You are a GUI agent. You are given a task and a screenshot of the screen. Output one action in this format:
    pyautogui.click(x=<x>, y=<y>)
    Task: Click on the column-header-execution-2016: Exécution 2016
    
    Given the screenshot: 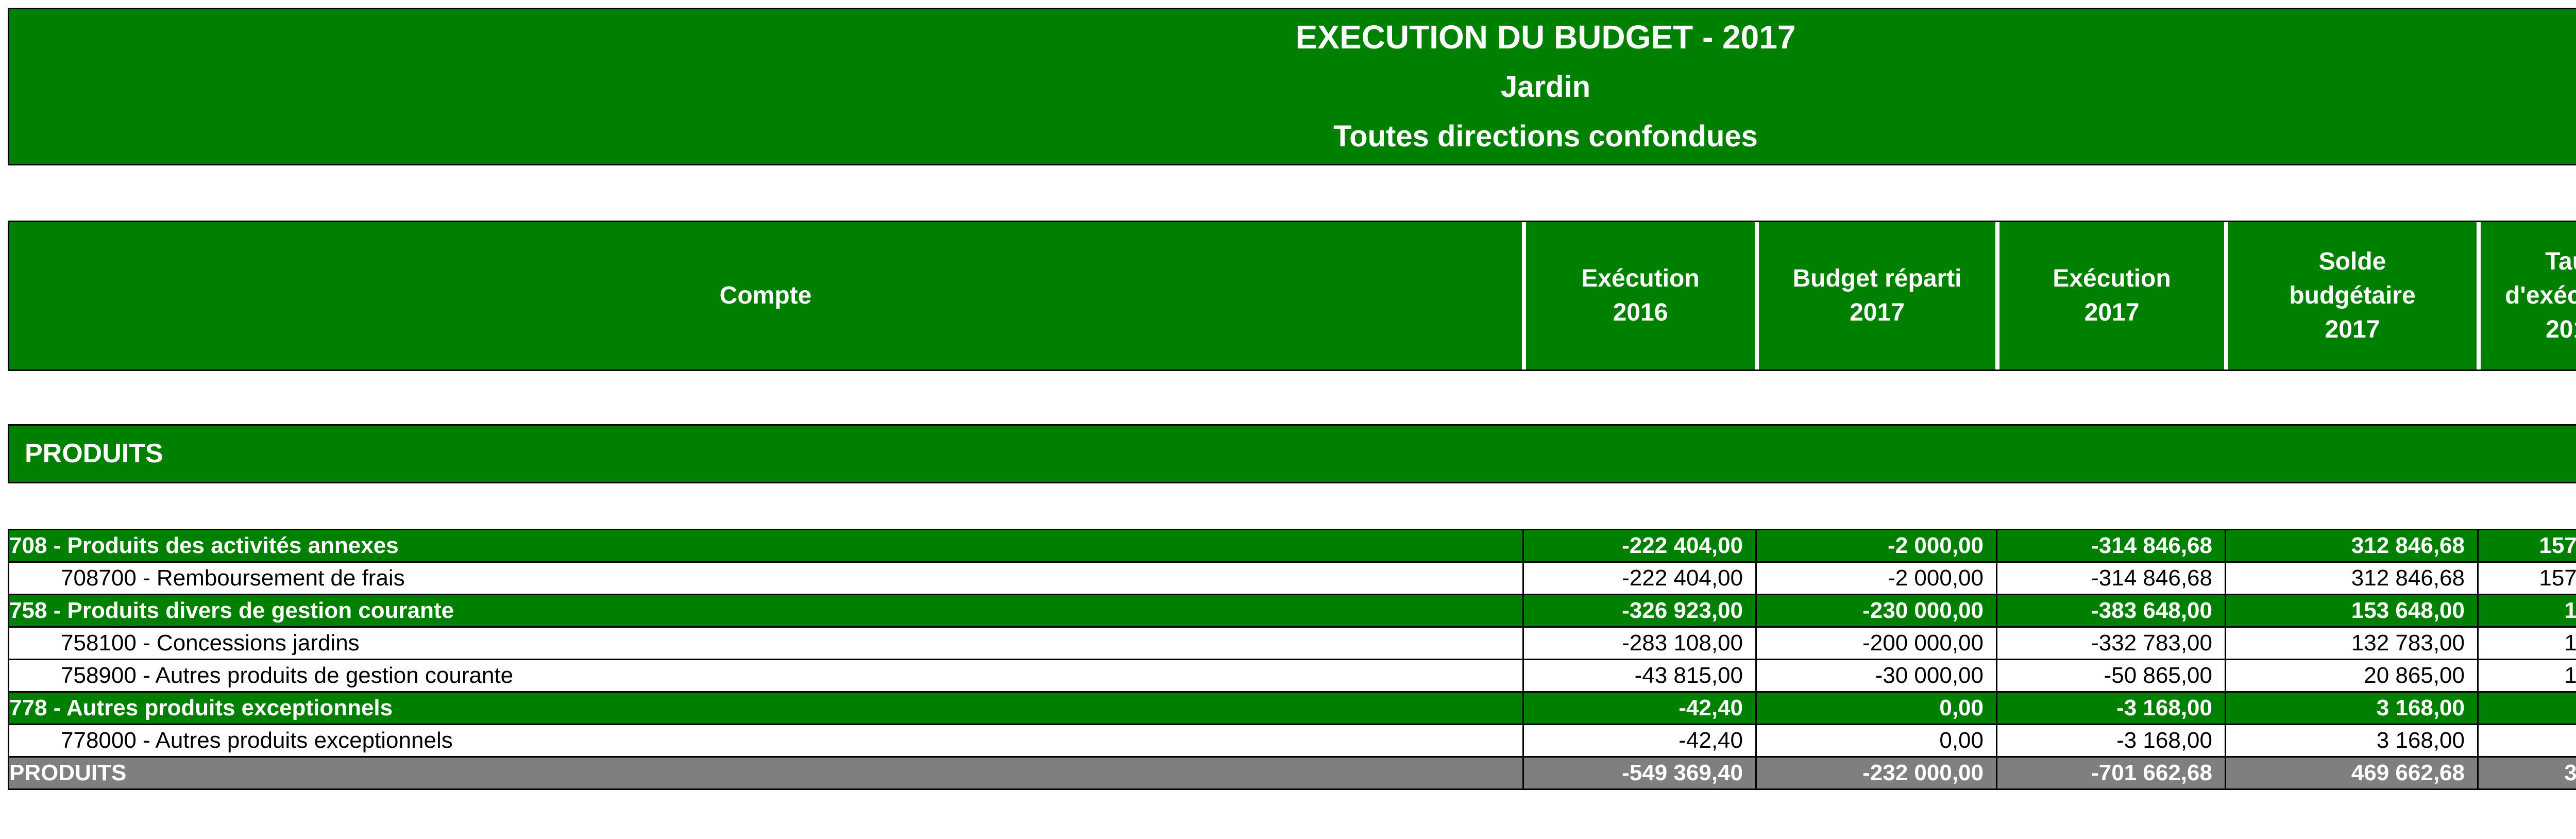 What is the action you would take?
    pyautogui.click(x=1640, y=296)
    